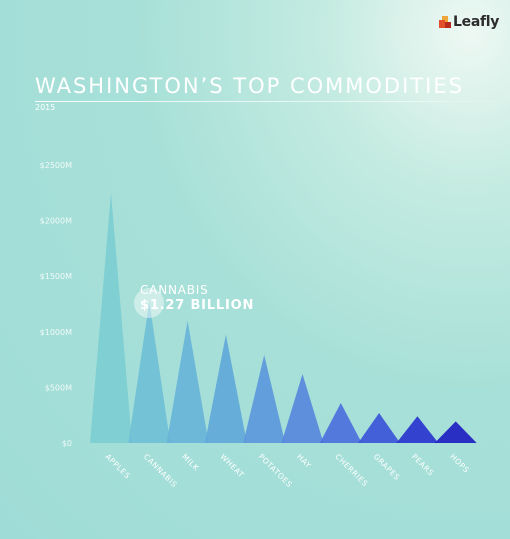 The width and height of the screenshot is (510, 539). What do you see at coordinates (174, 290) in the screenshot?
I see `callout-label: CANNABIS` at bounding box center [174, 290].